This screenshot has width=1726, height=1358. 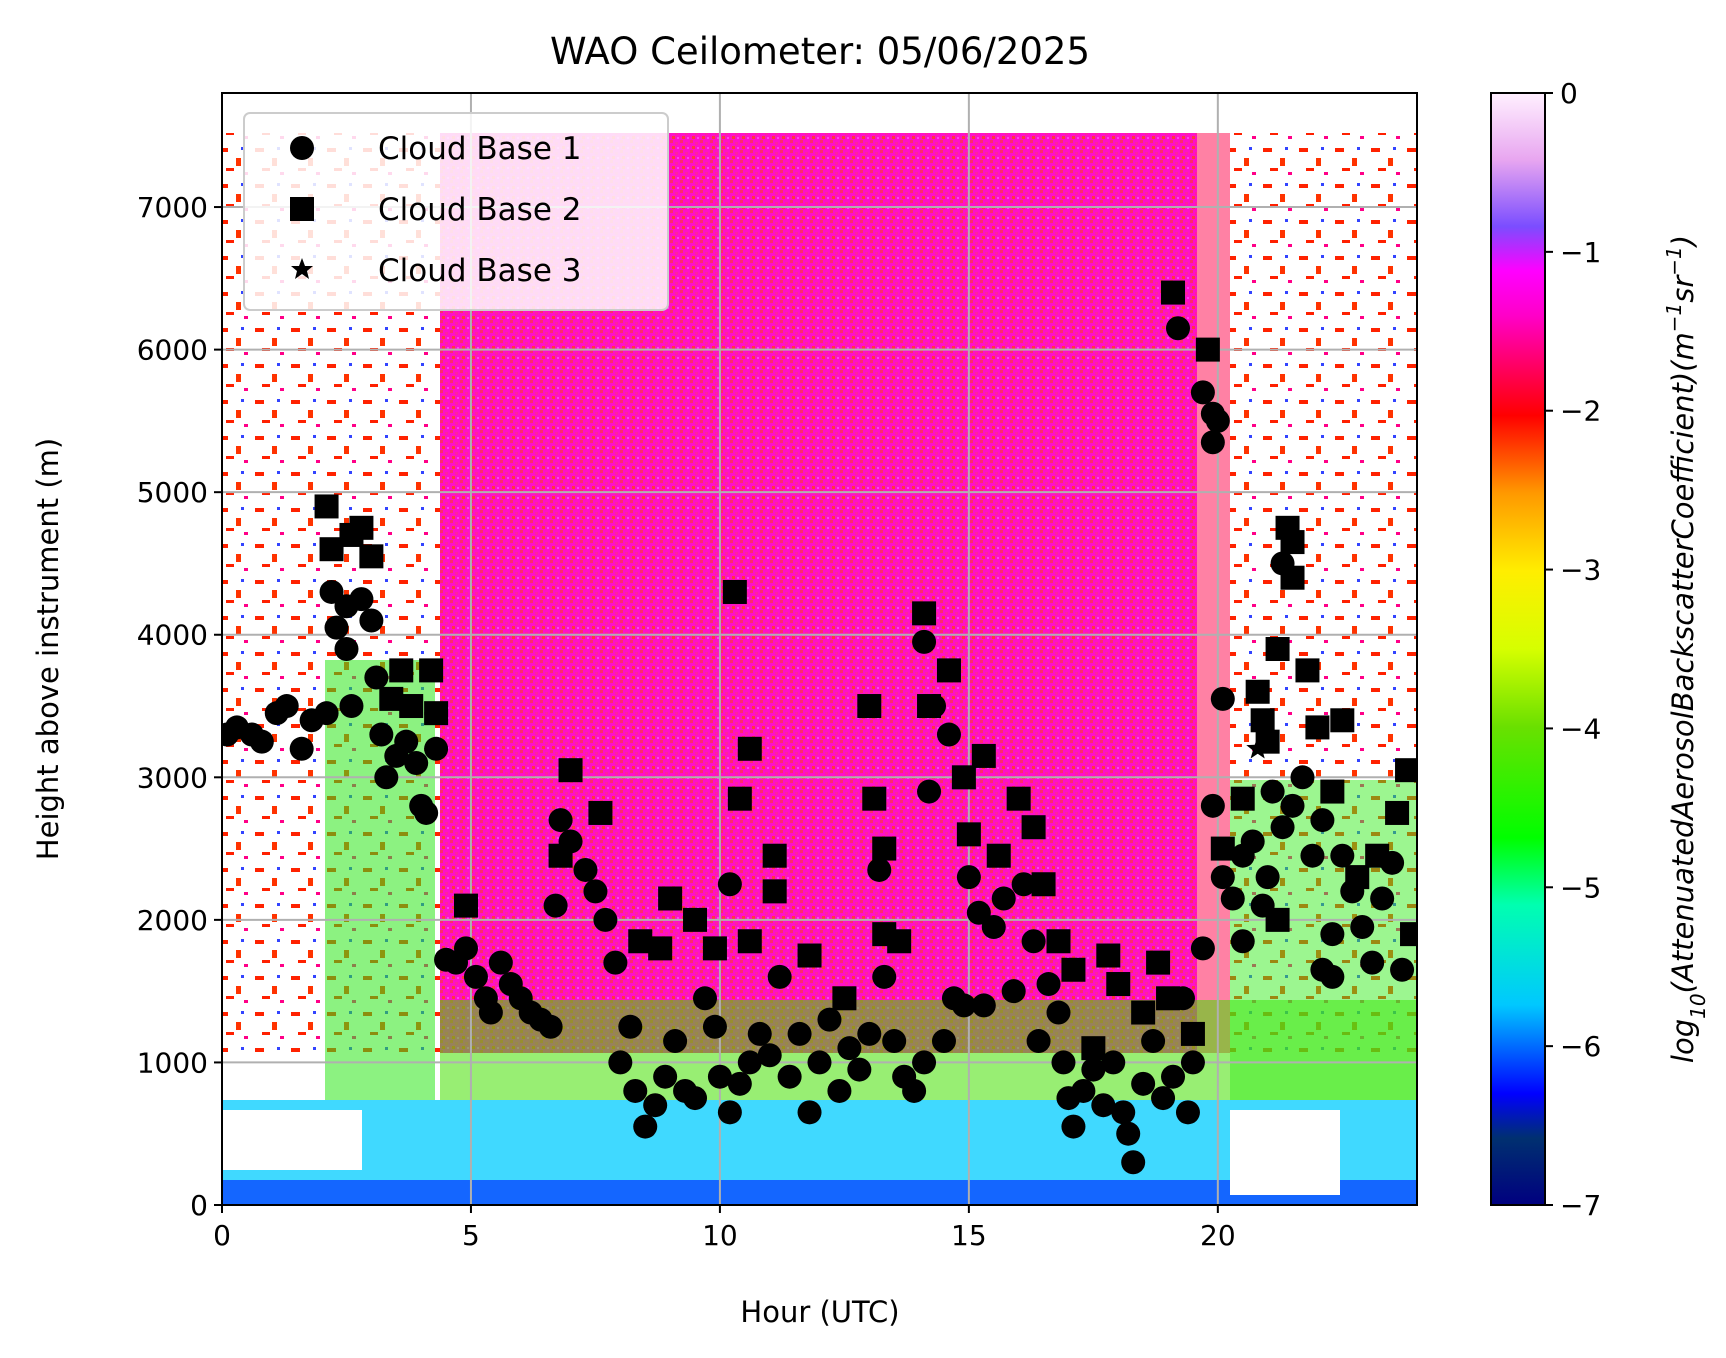 What do you see at coordinates (172, 1062) in the screenshot?
I see `y-tick-label: 1000` at bounding box center [172, 1062].